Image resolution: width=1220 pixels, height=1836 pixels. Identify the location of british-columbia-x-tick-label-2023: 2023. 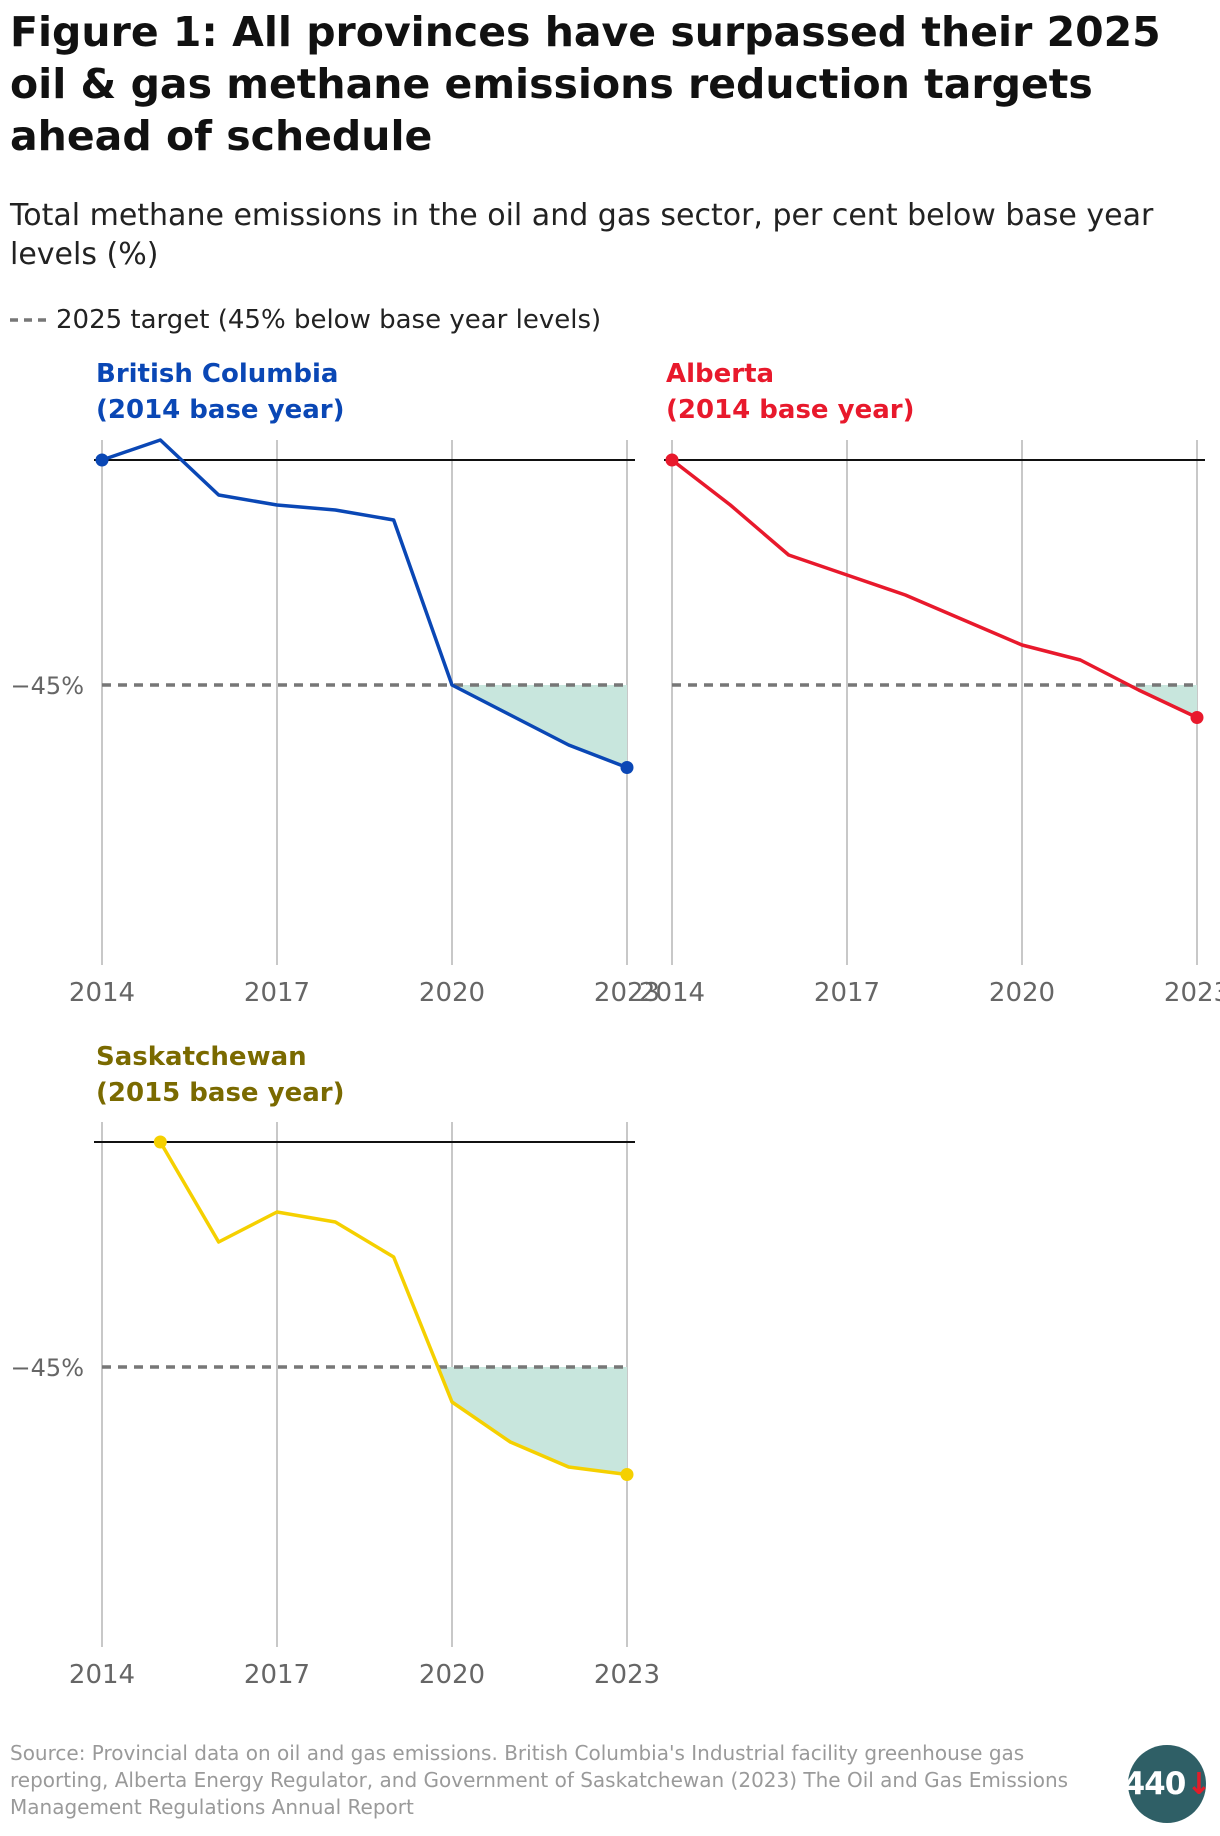
(627, 993).